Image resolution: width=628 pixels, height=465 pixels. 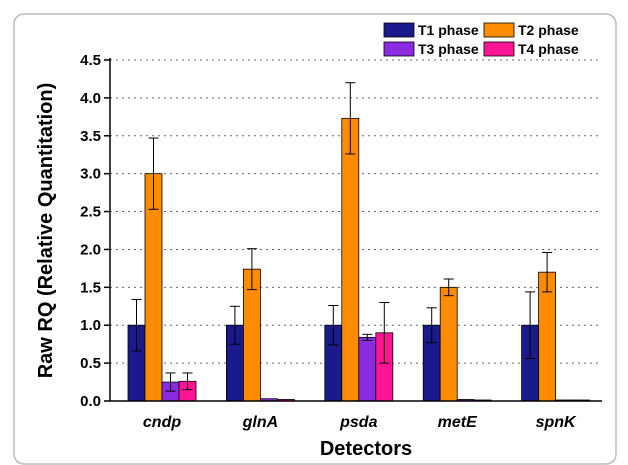 What do you see at coordinates (90, 60) in the screenshot?
I see `y-tick-label: 4.5` at bounding box center [90, 60].